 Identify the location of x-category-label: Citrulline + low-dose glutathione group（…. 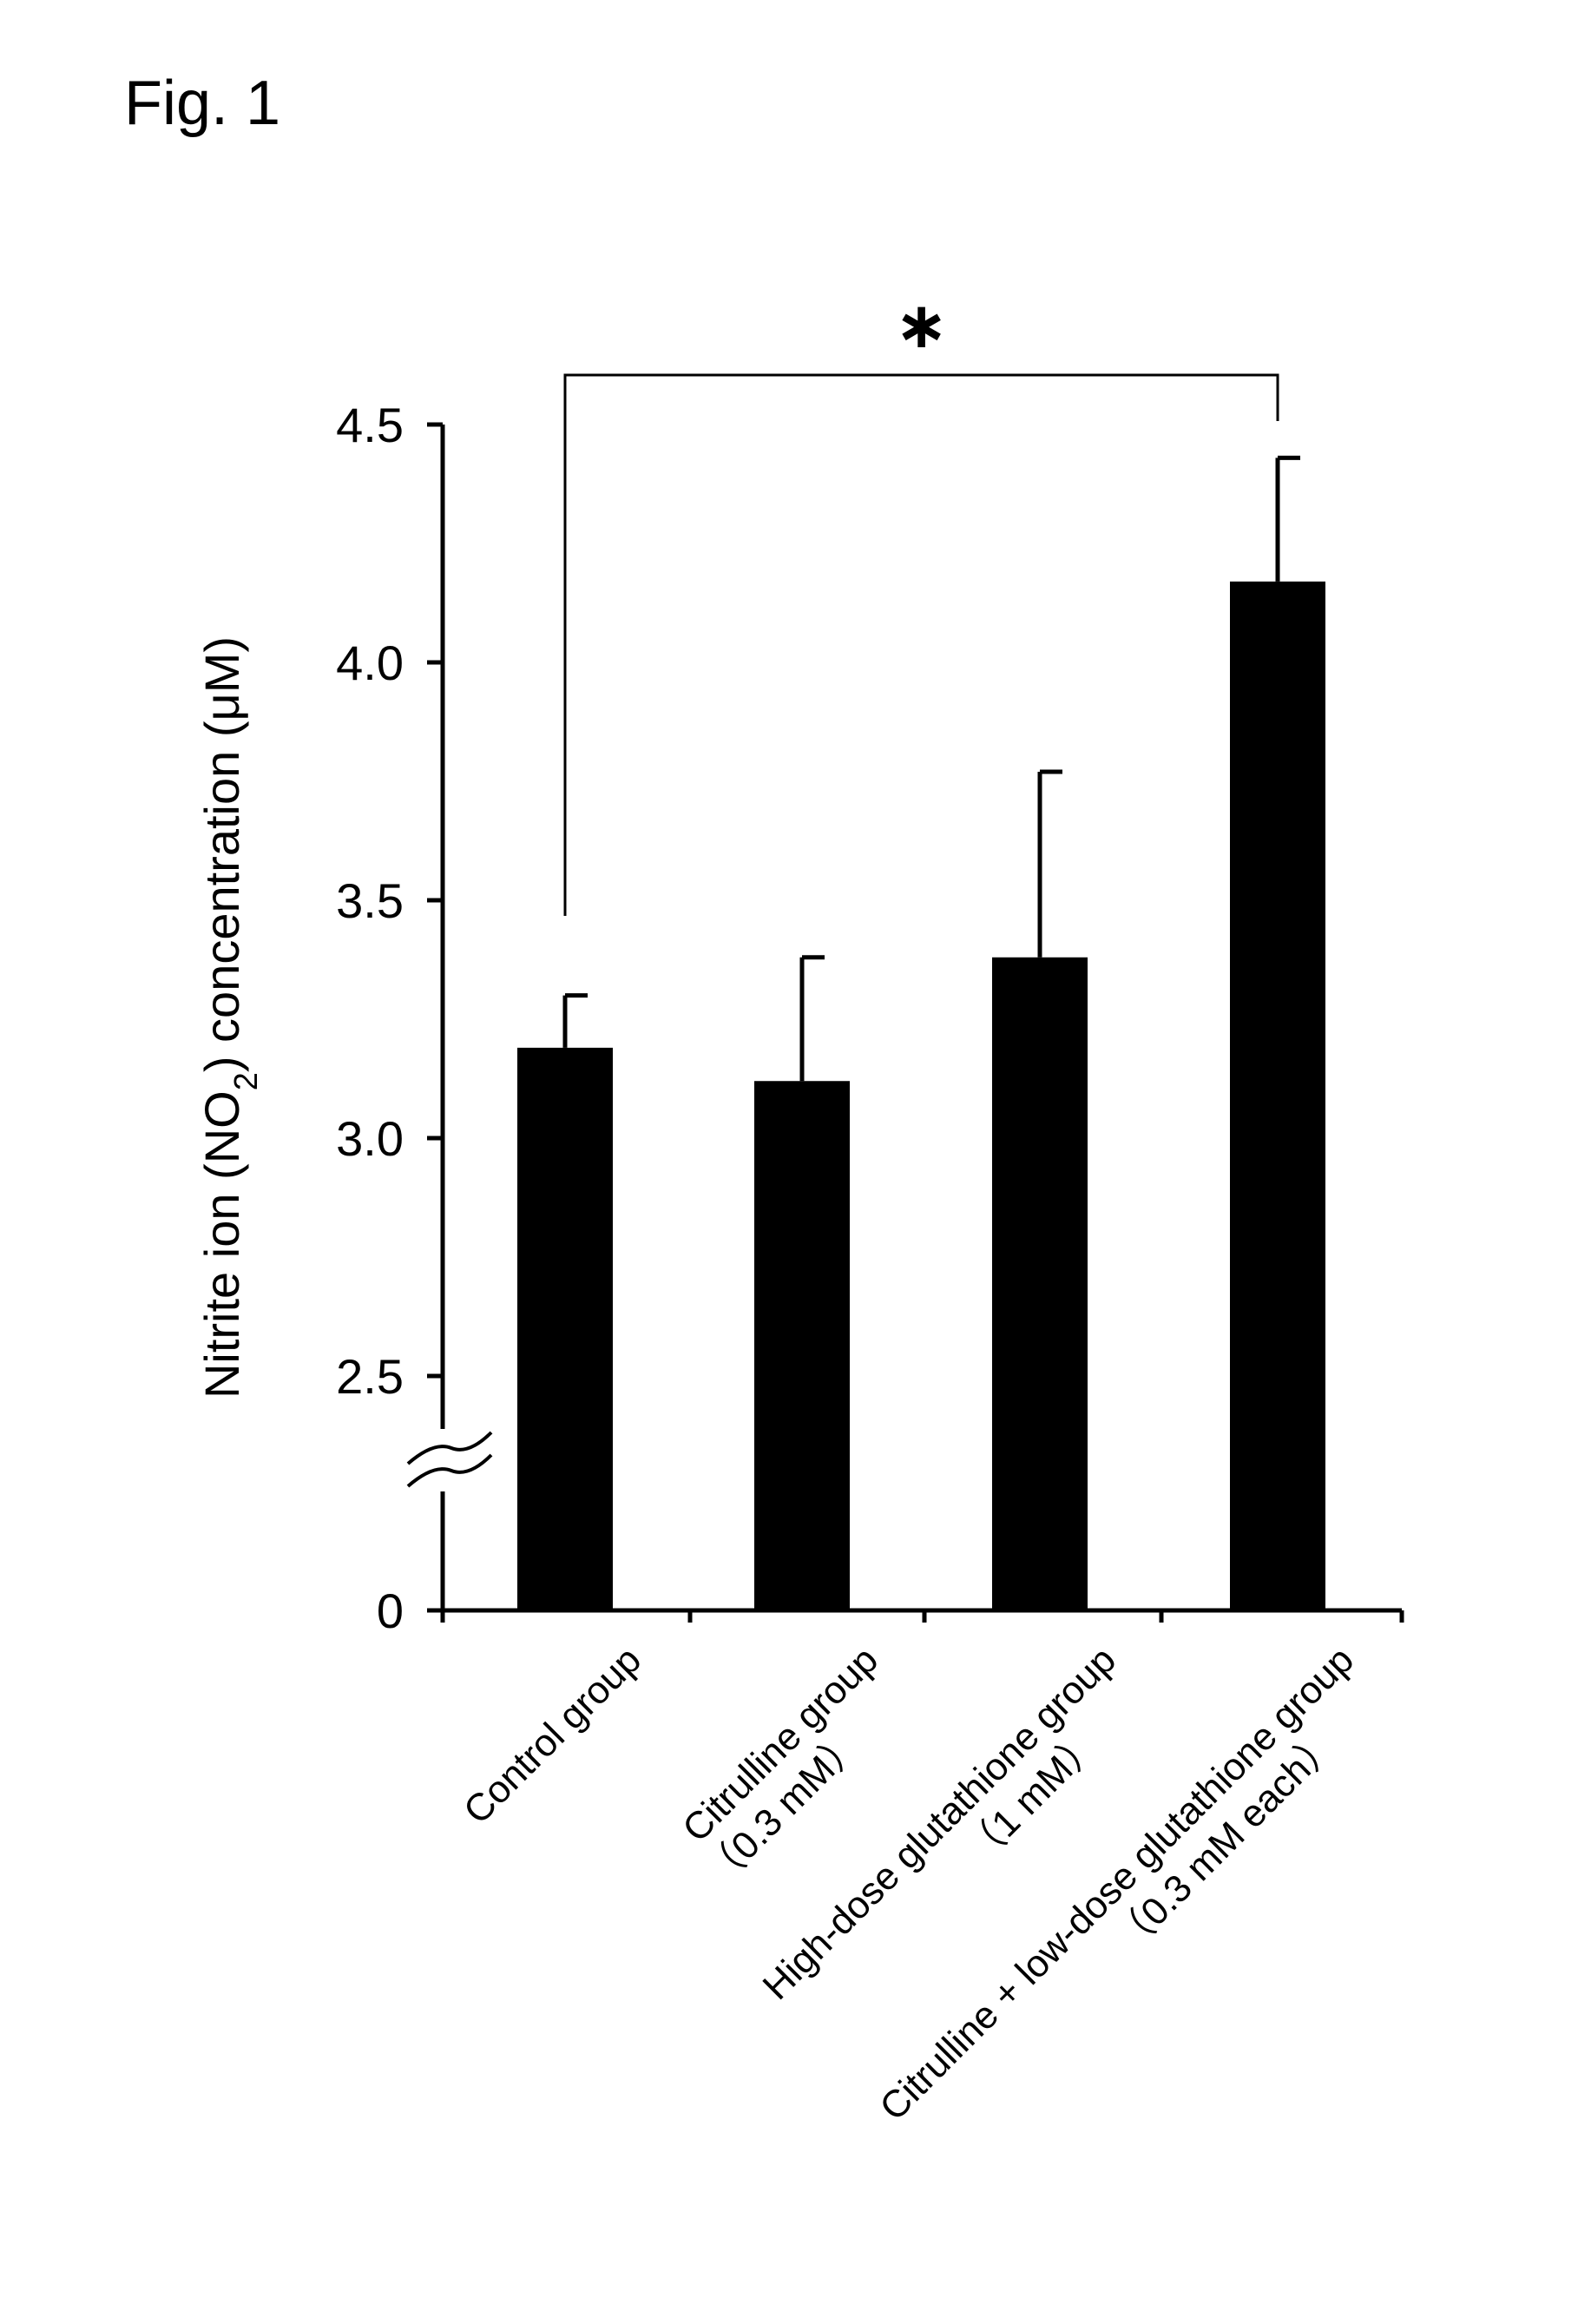
(1133, 1900).